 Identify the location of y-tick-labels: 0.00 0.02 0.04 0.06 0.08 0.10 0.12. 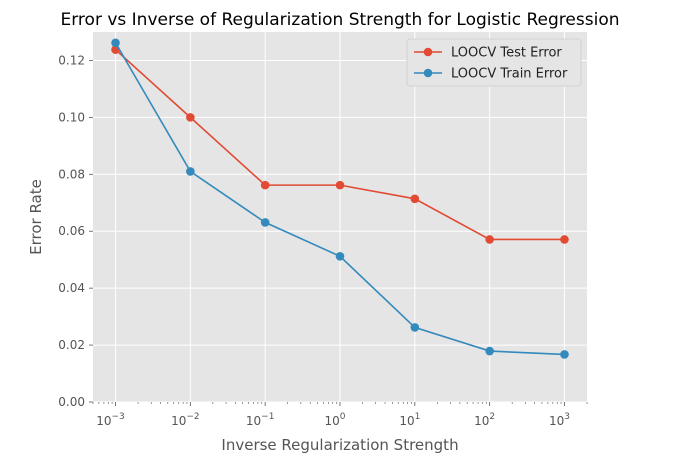
(75, 231).